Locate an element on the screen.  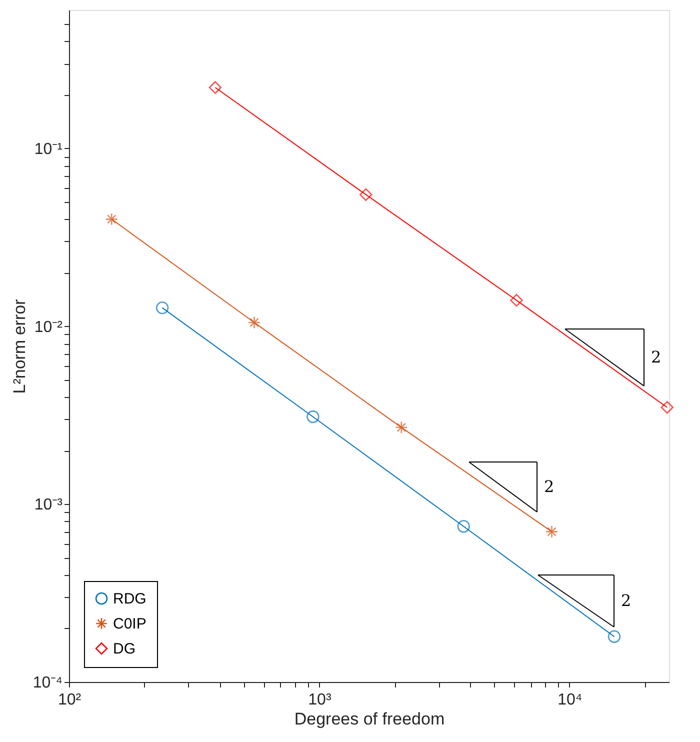
y-tick-label: 10⁻³ is located at coordinates (49, 505).